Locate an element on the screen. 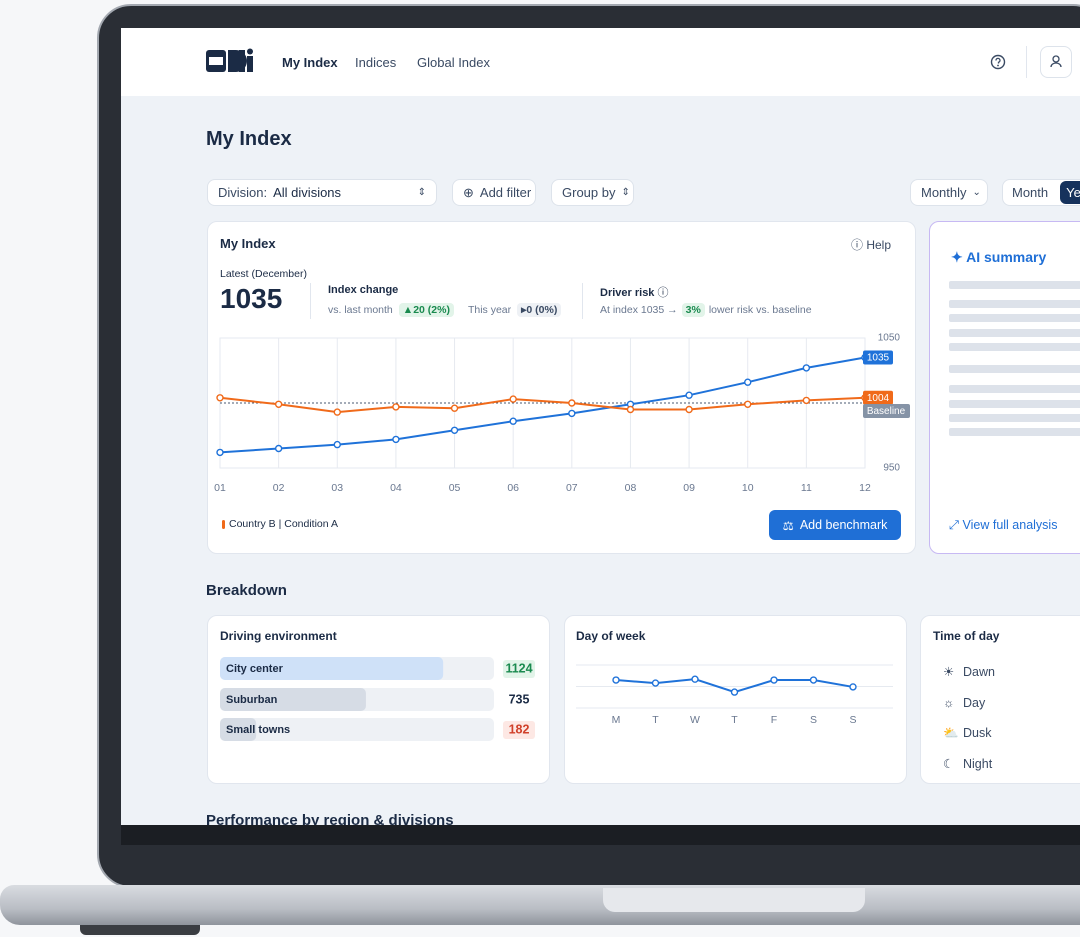 This screenshot has width=1080, height=937. end-label-box is located at coordinates (878, 397).